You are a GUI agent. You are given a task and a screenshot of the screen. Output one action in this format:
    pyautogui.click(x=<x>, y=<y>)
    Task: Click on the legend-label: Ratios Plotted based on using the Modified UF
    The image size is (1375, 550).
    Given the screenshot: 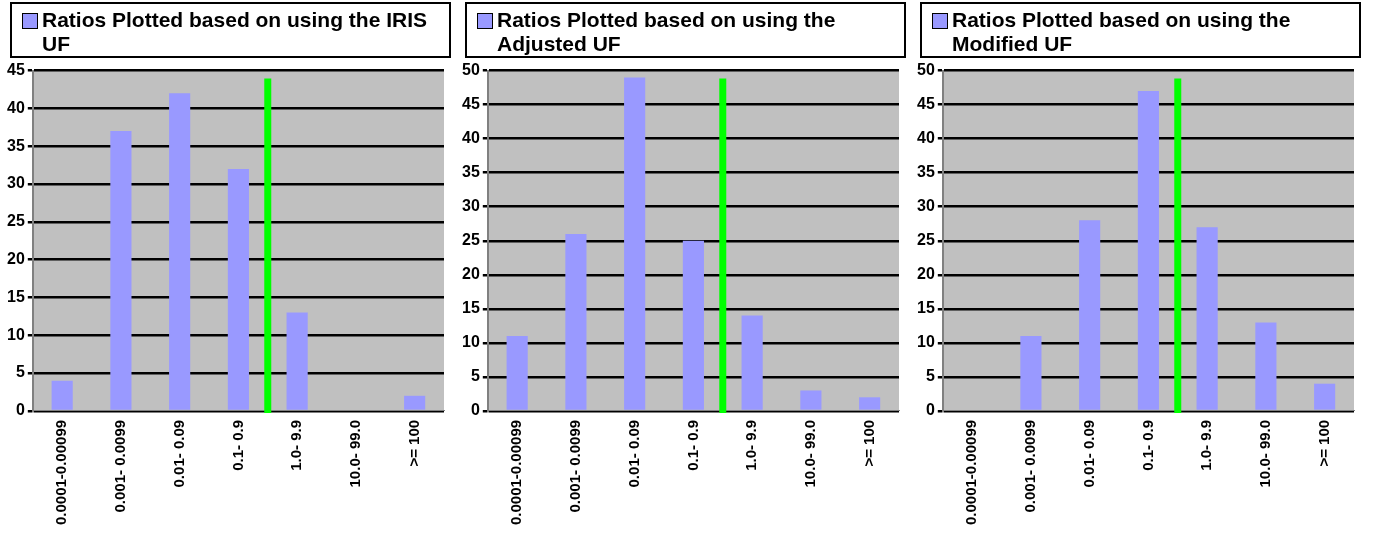 What is the action you would take?
    pyautogui.click(x=1122, y=32)
    